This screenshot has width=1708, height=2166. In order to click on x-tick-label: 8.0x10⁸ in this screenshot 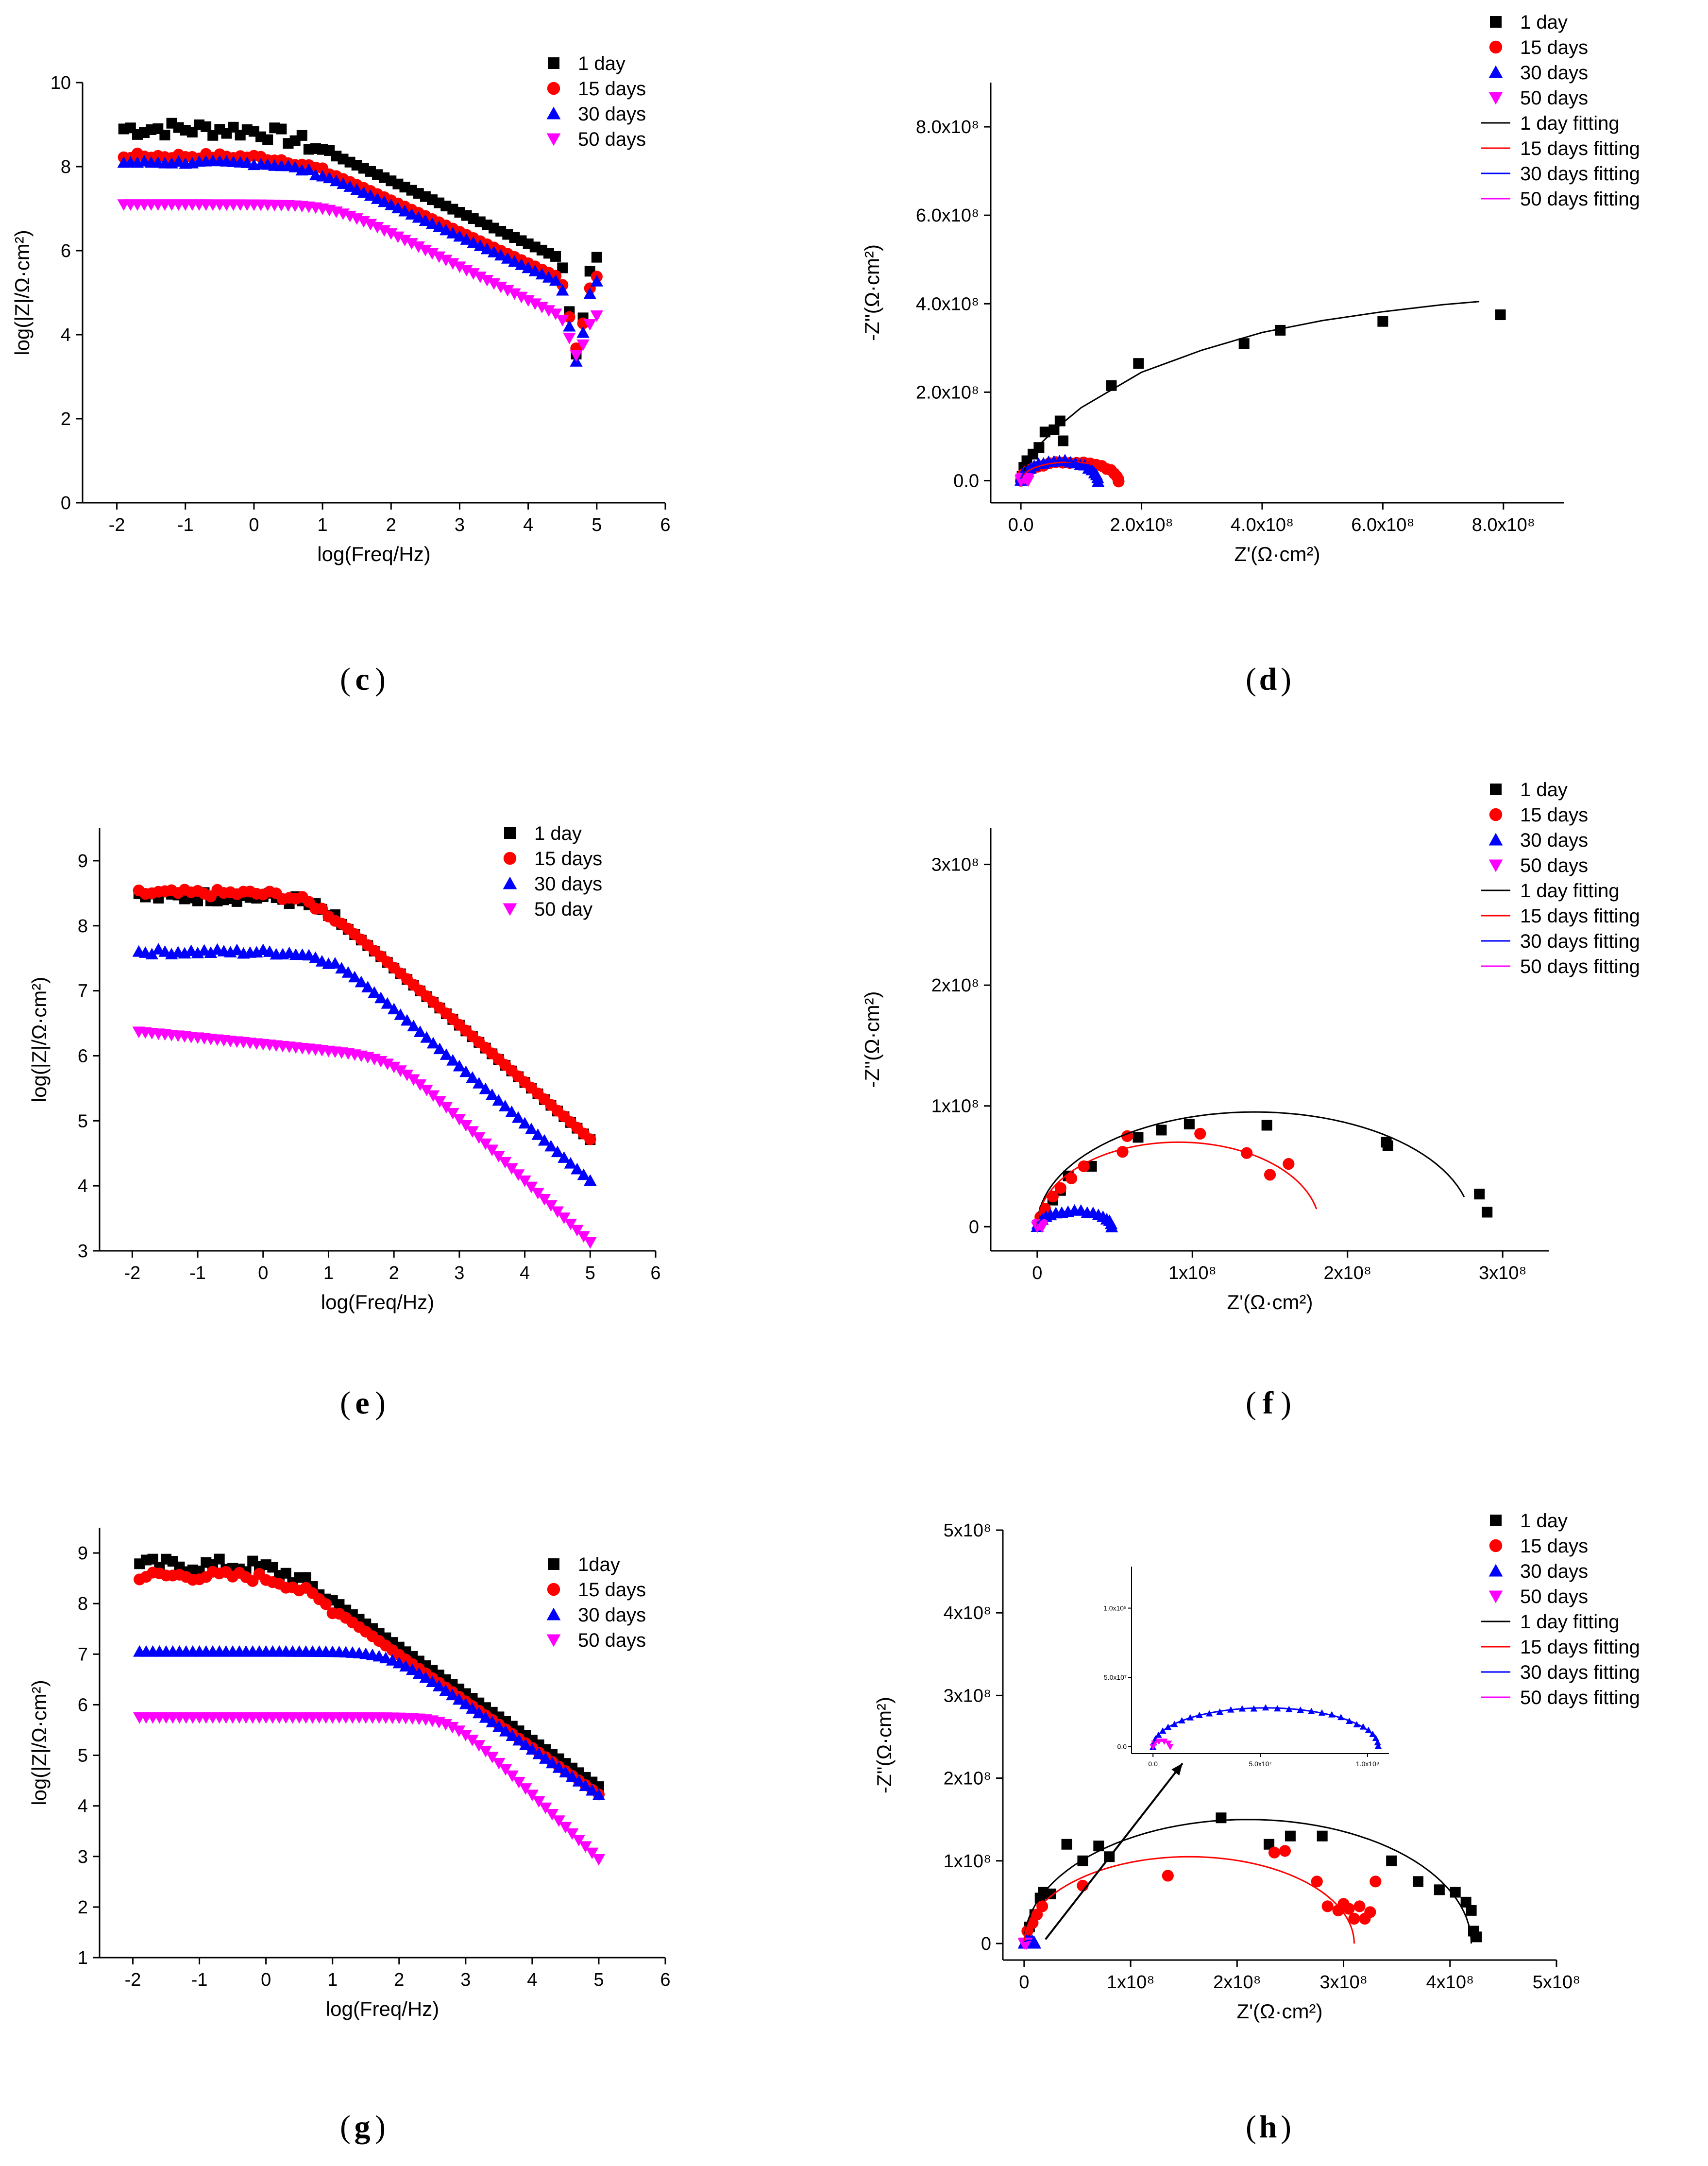, I will do `click(1503, 525)`.